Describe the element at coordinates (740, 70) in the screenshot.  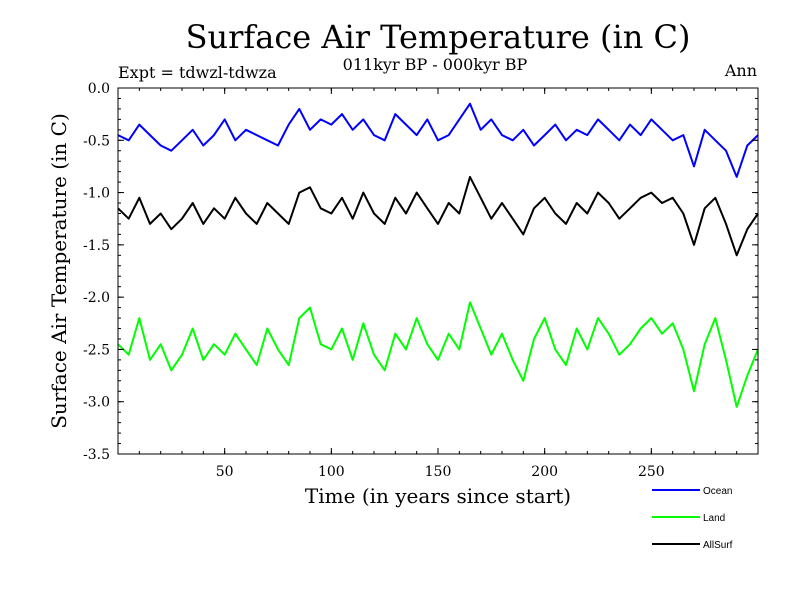
I see `season-label: Ann` at that location.